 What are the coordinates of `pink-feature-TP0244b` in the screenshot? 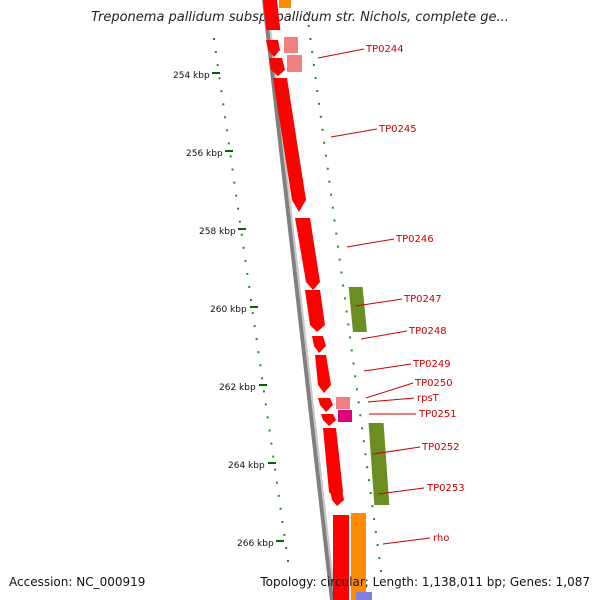 It's located at (294, 63).